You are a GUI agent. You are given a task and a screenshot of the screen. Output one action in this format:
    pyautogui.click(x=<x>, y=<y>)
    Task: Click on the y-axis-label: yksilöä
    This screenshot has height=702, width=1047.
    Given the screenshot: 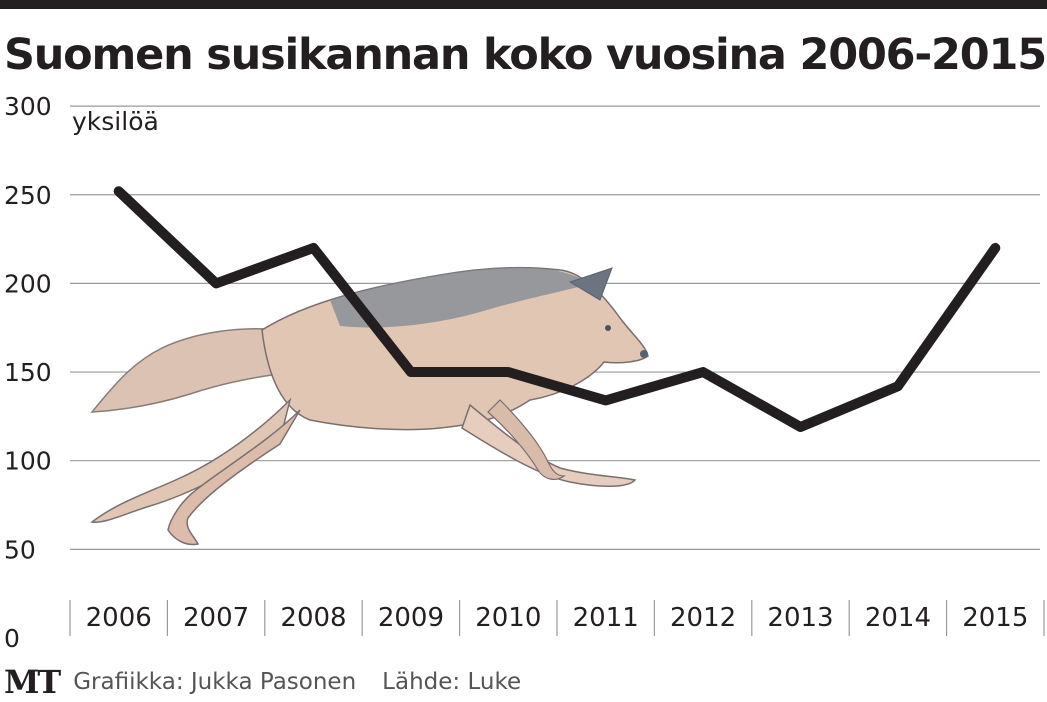 What is the action you would take?
    pyautogui.click(x=115, y=121)
    